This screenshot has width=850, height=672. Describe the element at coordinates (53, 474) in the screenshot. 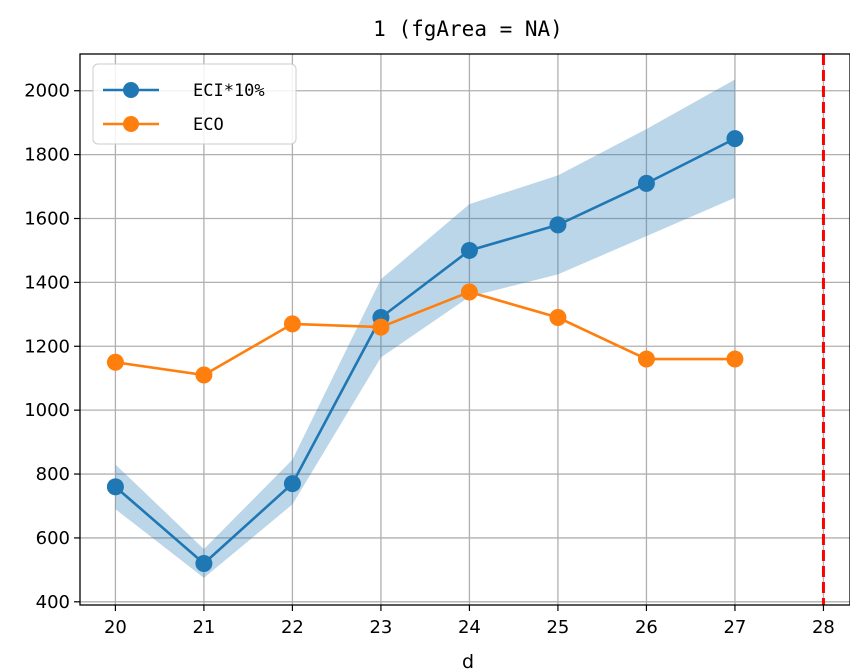

I see `y-tick-label: 800` at that location.